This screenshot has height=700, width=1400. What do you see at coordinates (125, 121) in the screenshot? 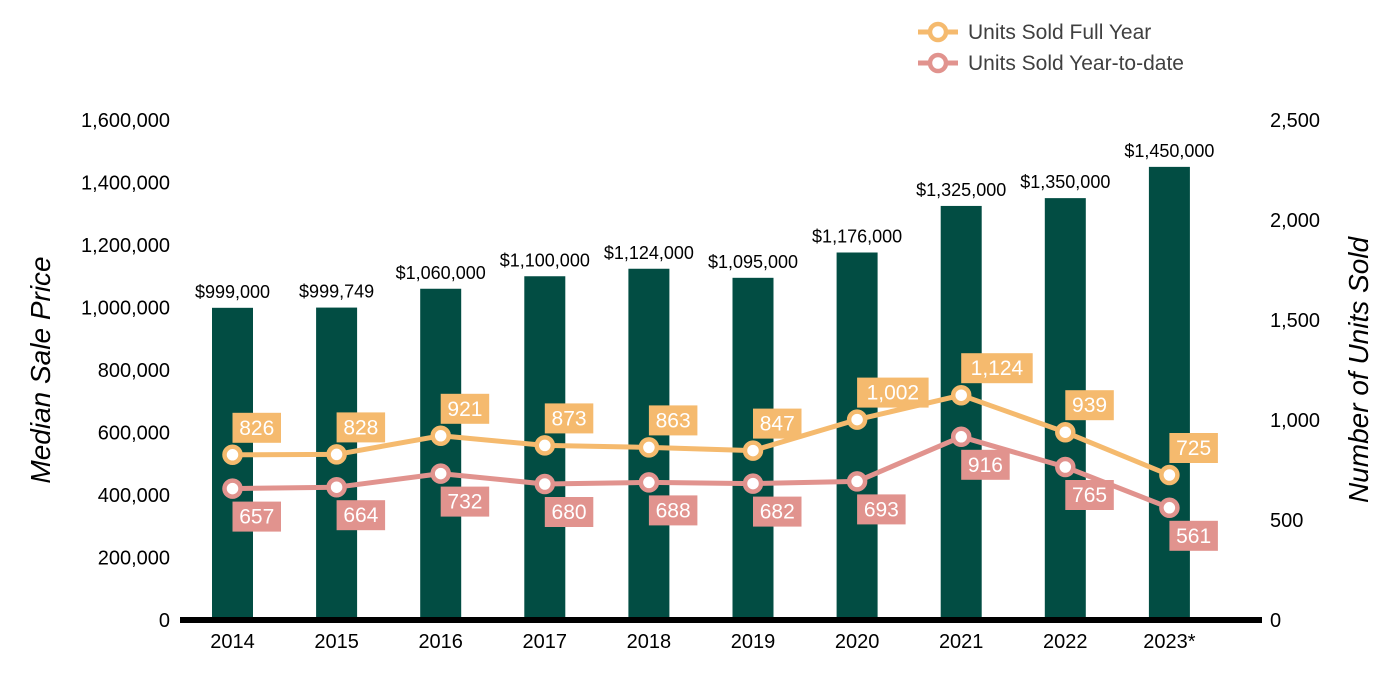
I see `left-axis-tick-label: 1,600,000` at bounding box center [125, 121].